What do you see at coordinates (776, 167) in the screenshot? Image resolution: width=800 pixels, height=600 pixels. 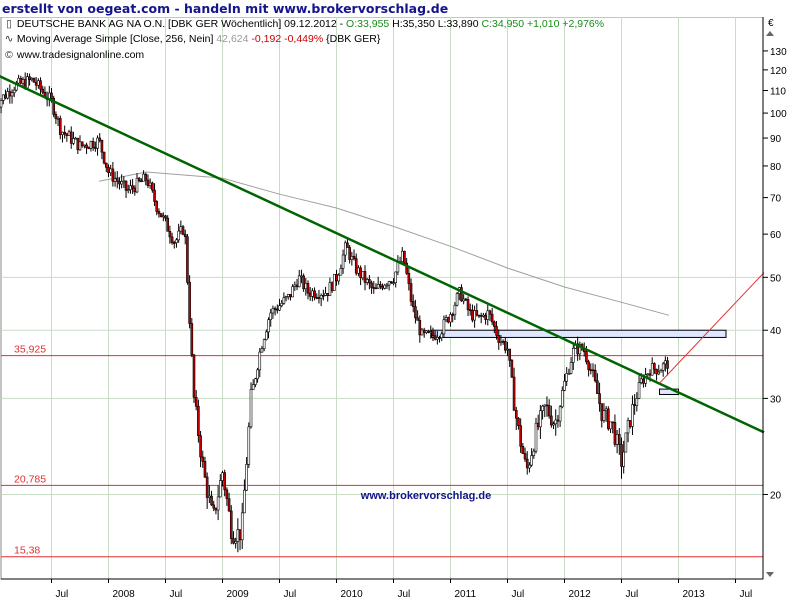 I see `y-tick-label: 80` at bounding box center [776, 167].